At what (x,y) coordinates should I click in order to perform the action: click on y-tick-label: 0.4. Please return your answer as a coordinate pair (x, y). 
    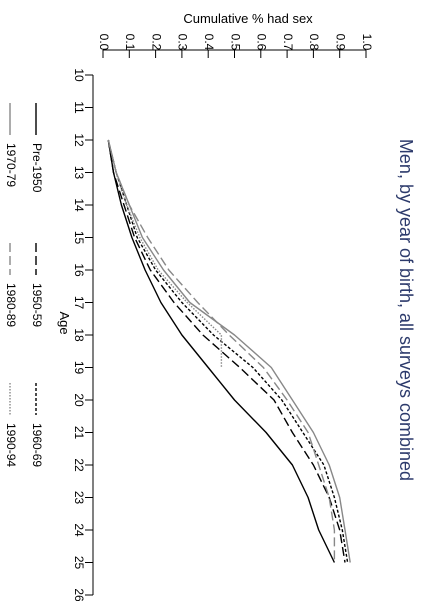
    Looking at the image, I should click on (209, 42).